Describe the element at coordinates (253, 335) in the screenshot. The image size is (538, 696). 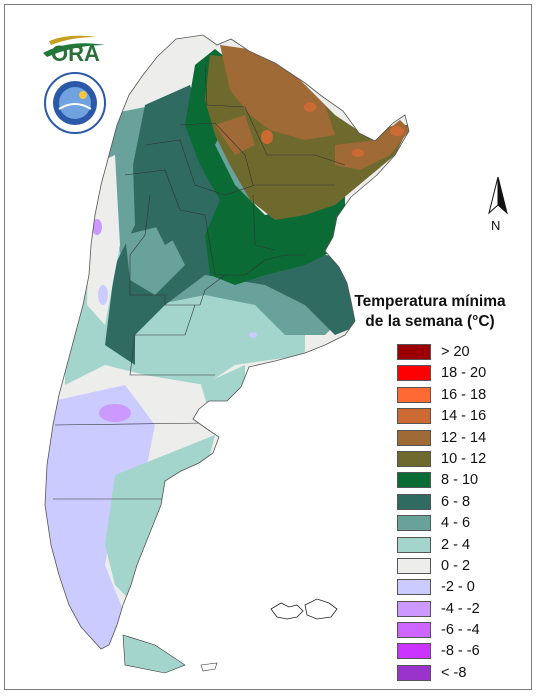
I see `zone-minus2-0-spot` at that location.